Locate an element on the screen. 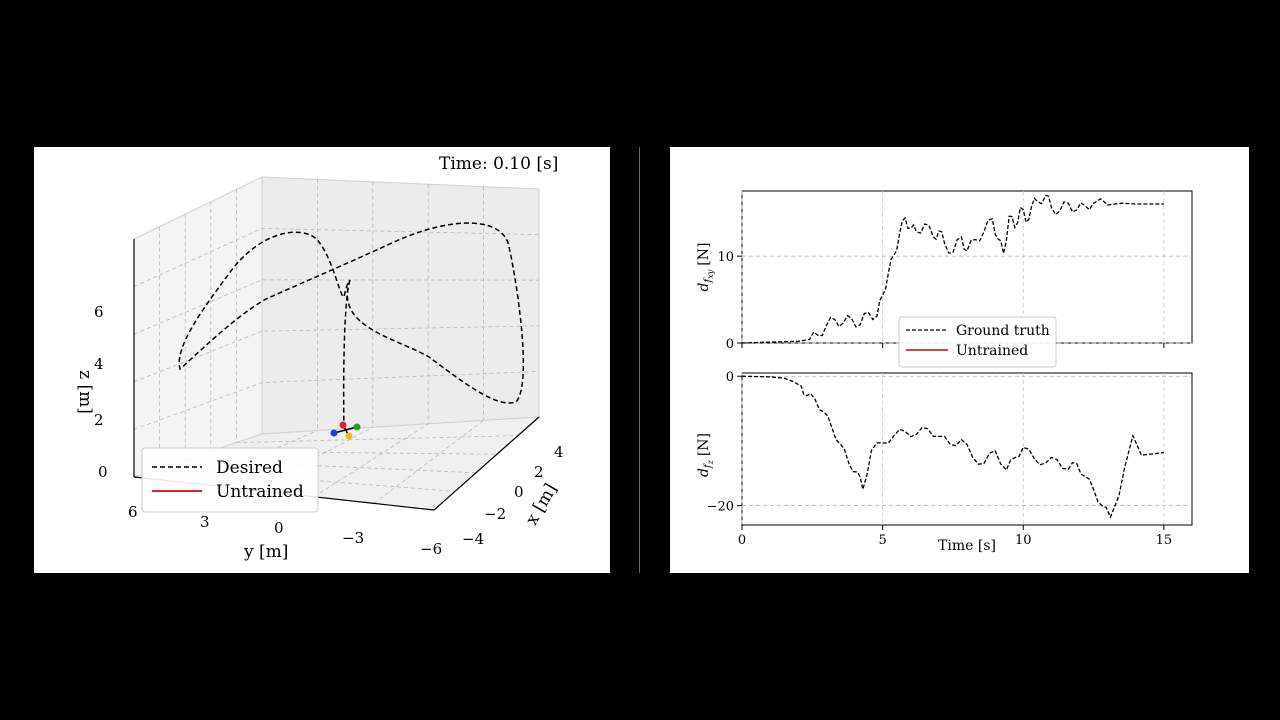 The image size is (1280, 720). bottom-y-axis-label: dfz[N] is located at coordinates (705, 455).